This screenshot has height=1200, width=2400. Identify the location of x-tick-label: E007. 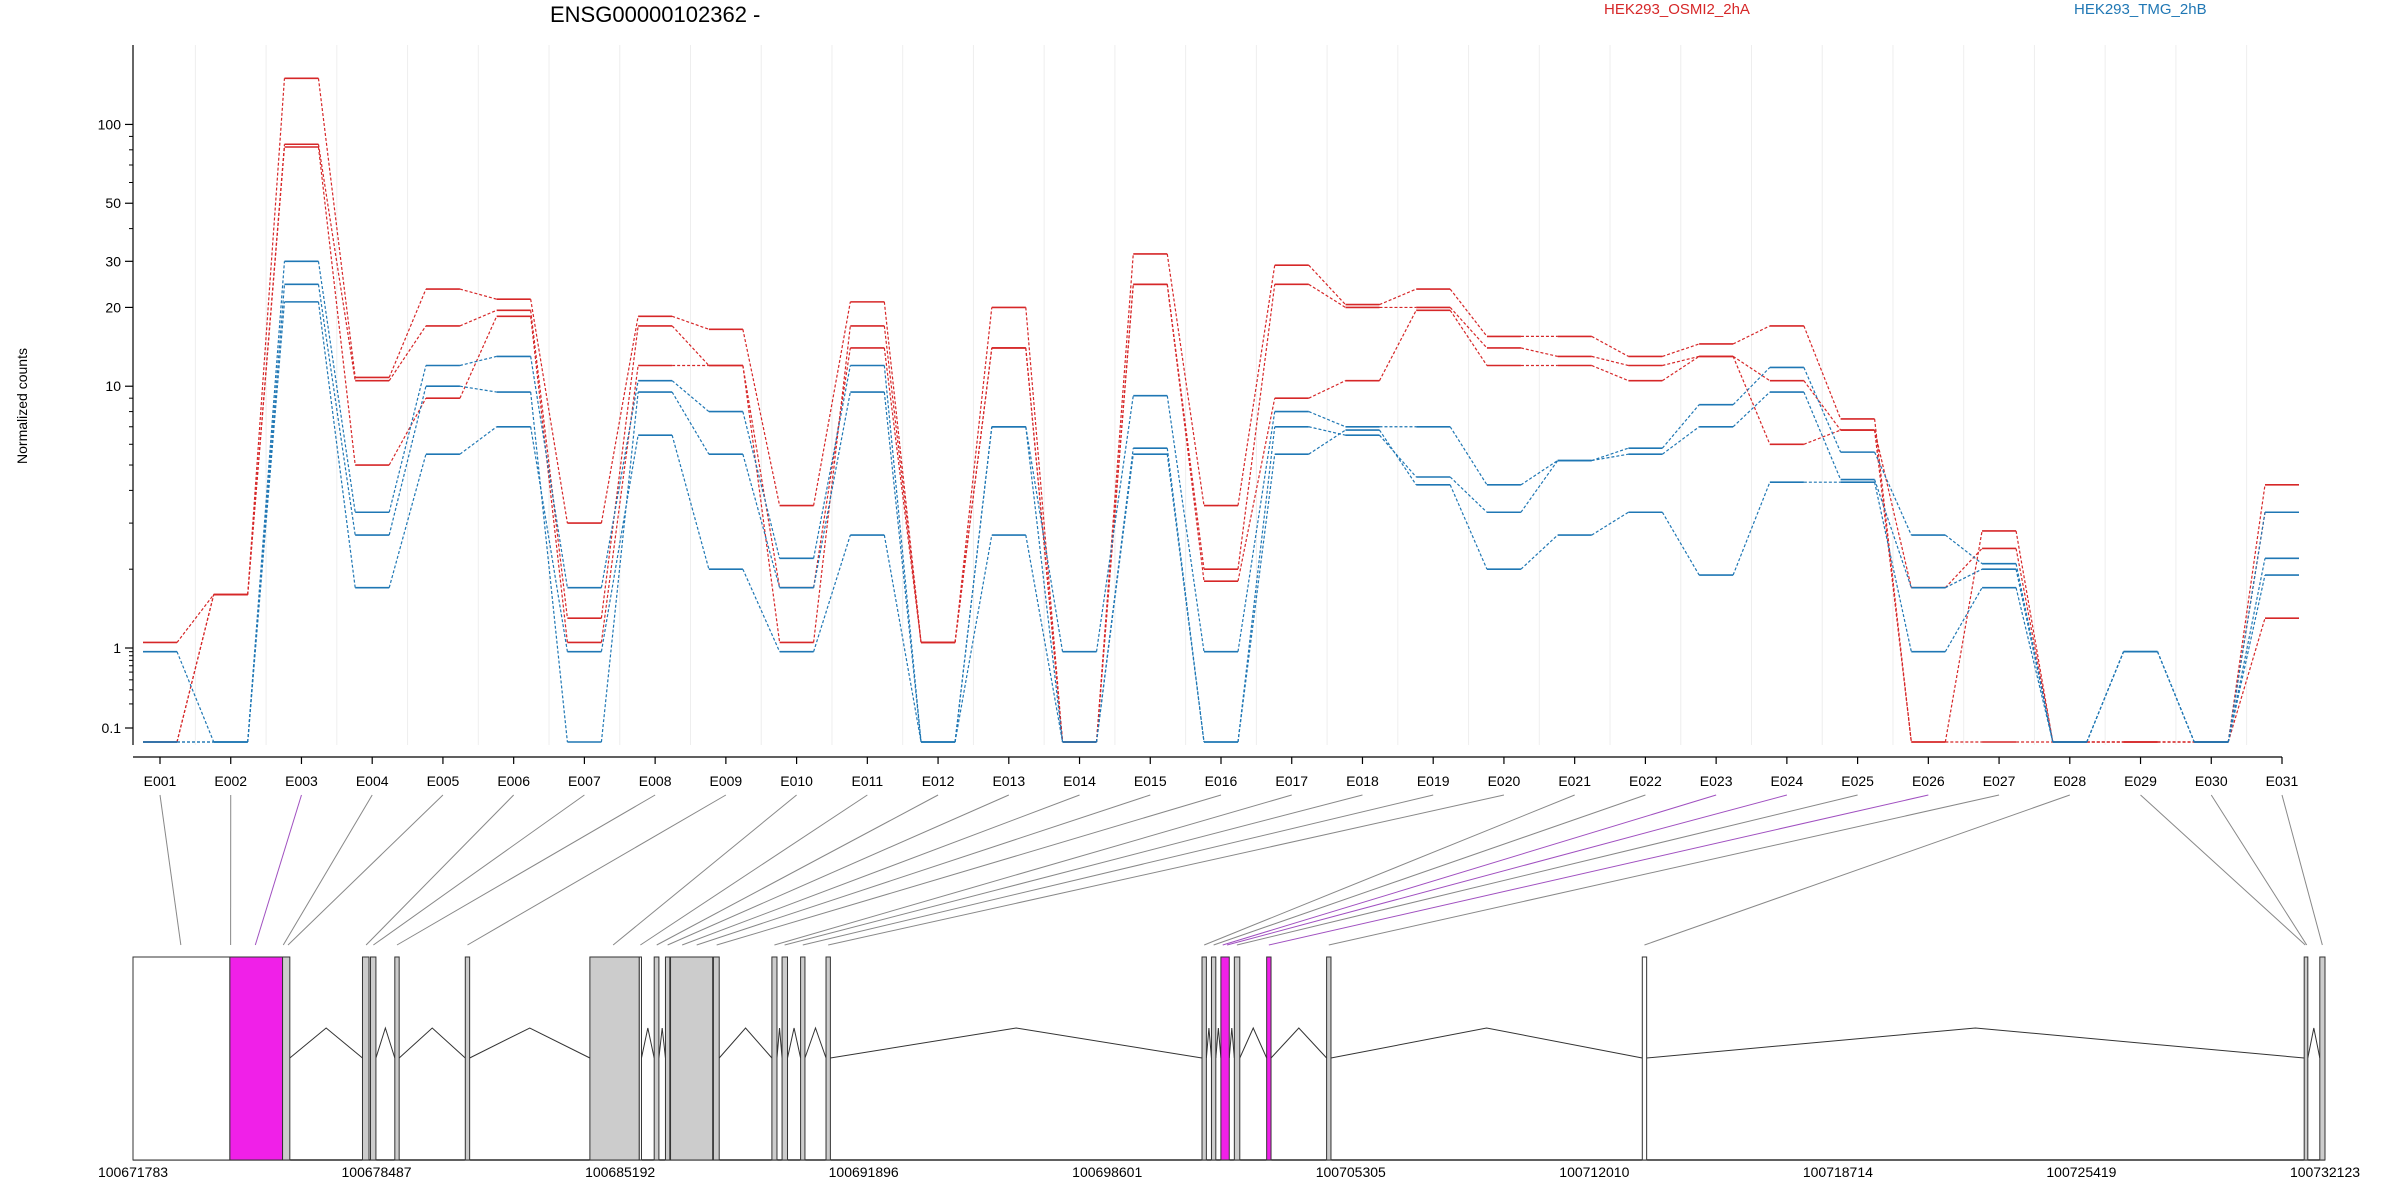
(584, 781).